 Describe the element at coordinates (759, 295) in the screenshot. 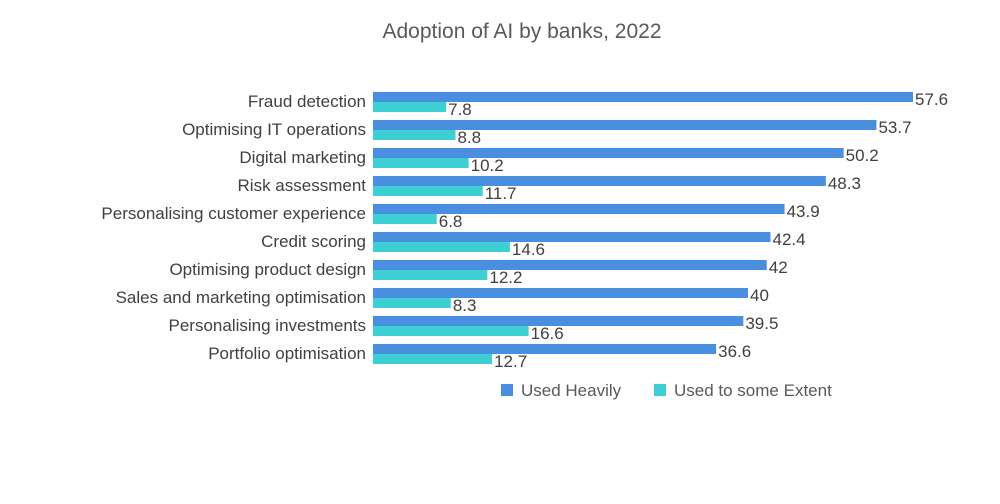

I see `data-label-used-heavily-sales-and-marketing-optimisation: 40` at that location.